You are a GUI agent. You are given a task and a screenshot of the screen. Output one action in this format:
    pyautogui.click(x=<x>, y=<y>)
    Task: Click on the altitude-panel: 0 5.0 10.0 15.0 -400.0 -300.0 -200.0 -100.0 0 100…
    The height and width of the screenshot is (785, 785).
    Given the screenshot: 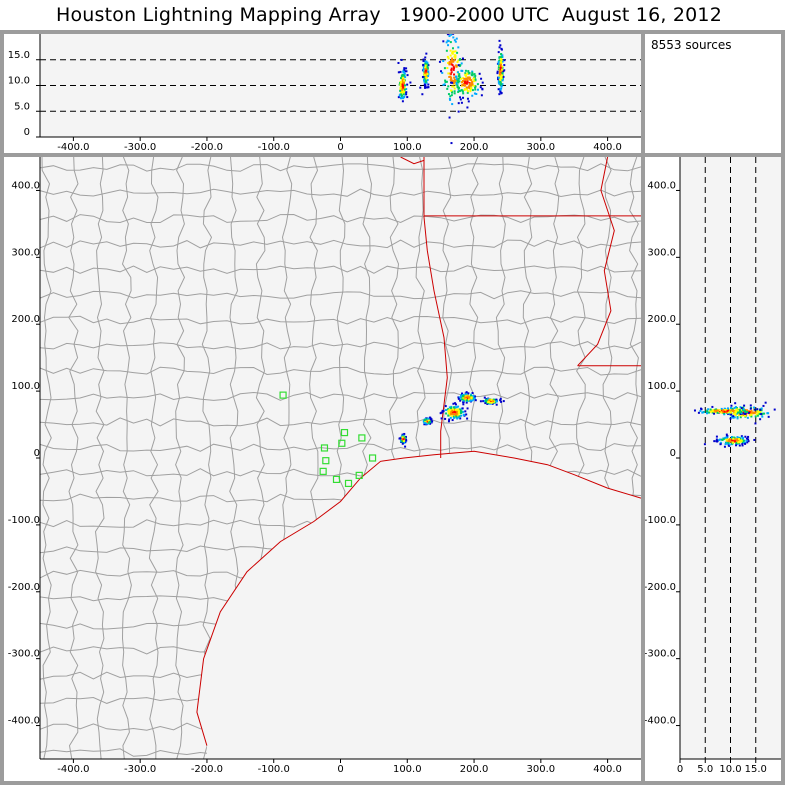 What is the action you would take?
    pyautogui.click(x=322, y=90)
    